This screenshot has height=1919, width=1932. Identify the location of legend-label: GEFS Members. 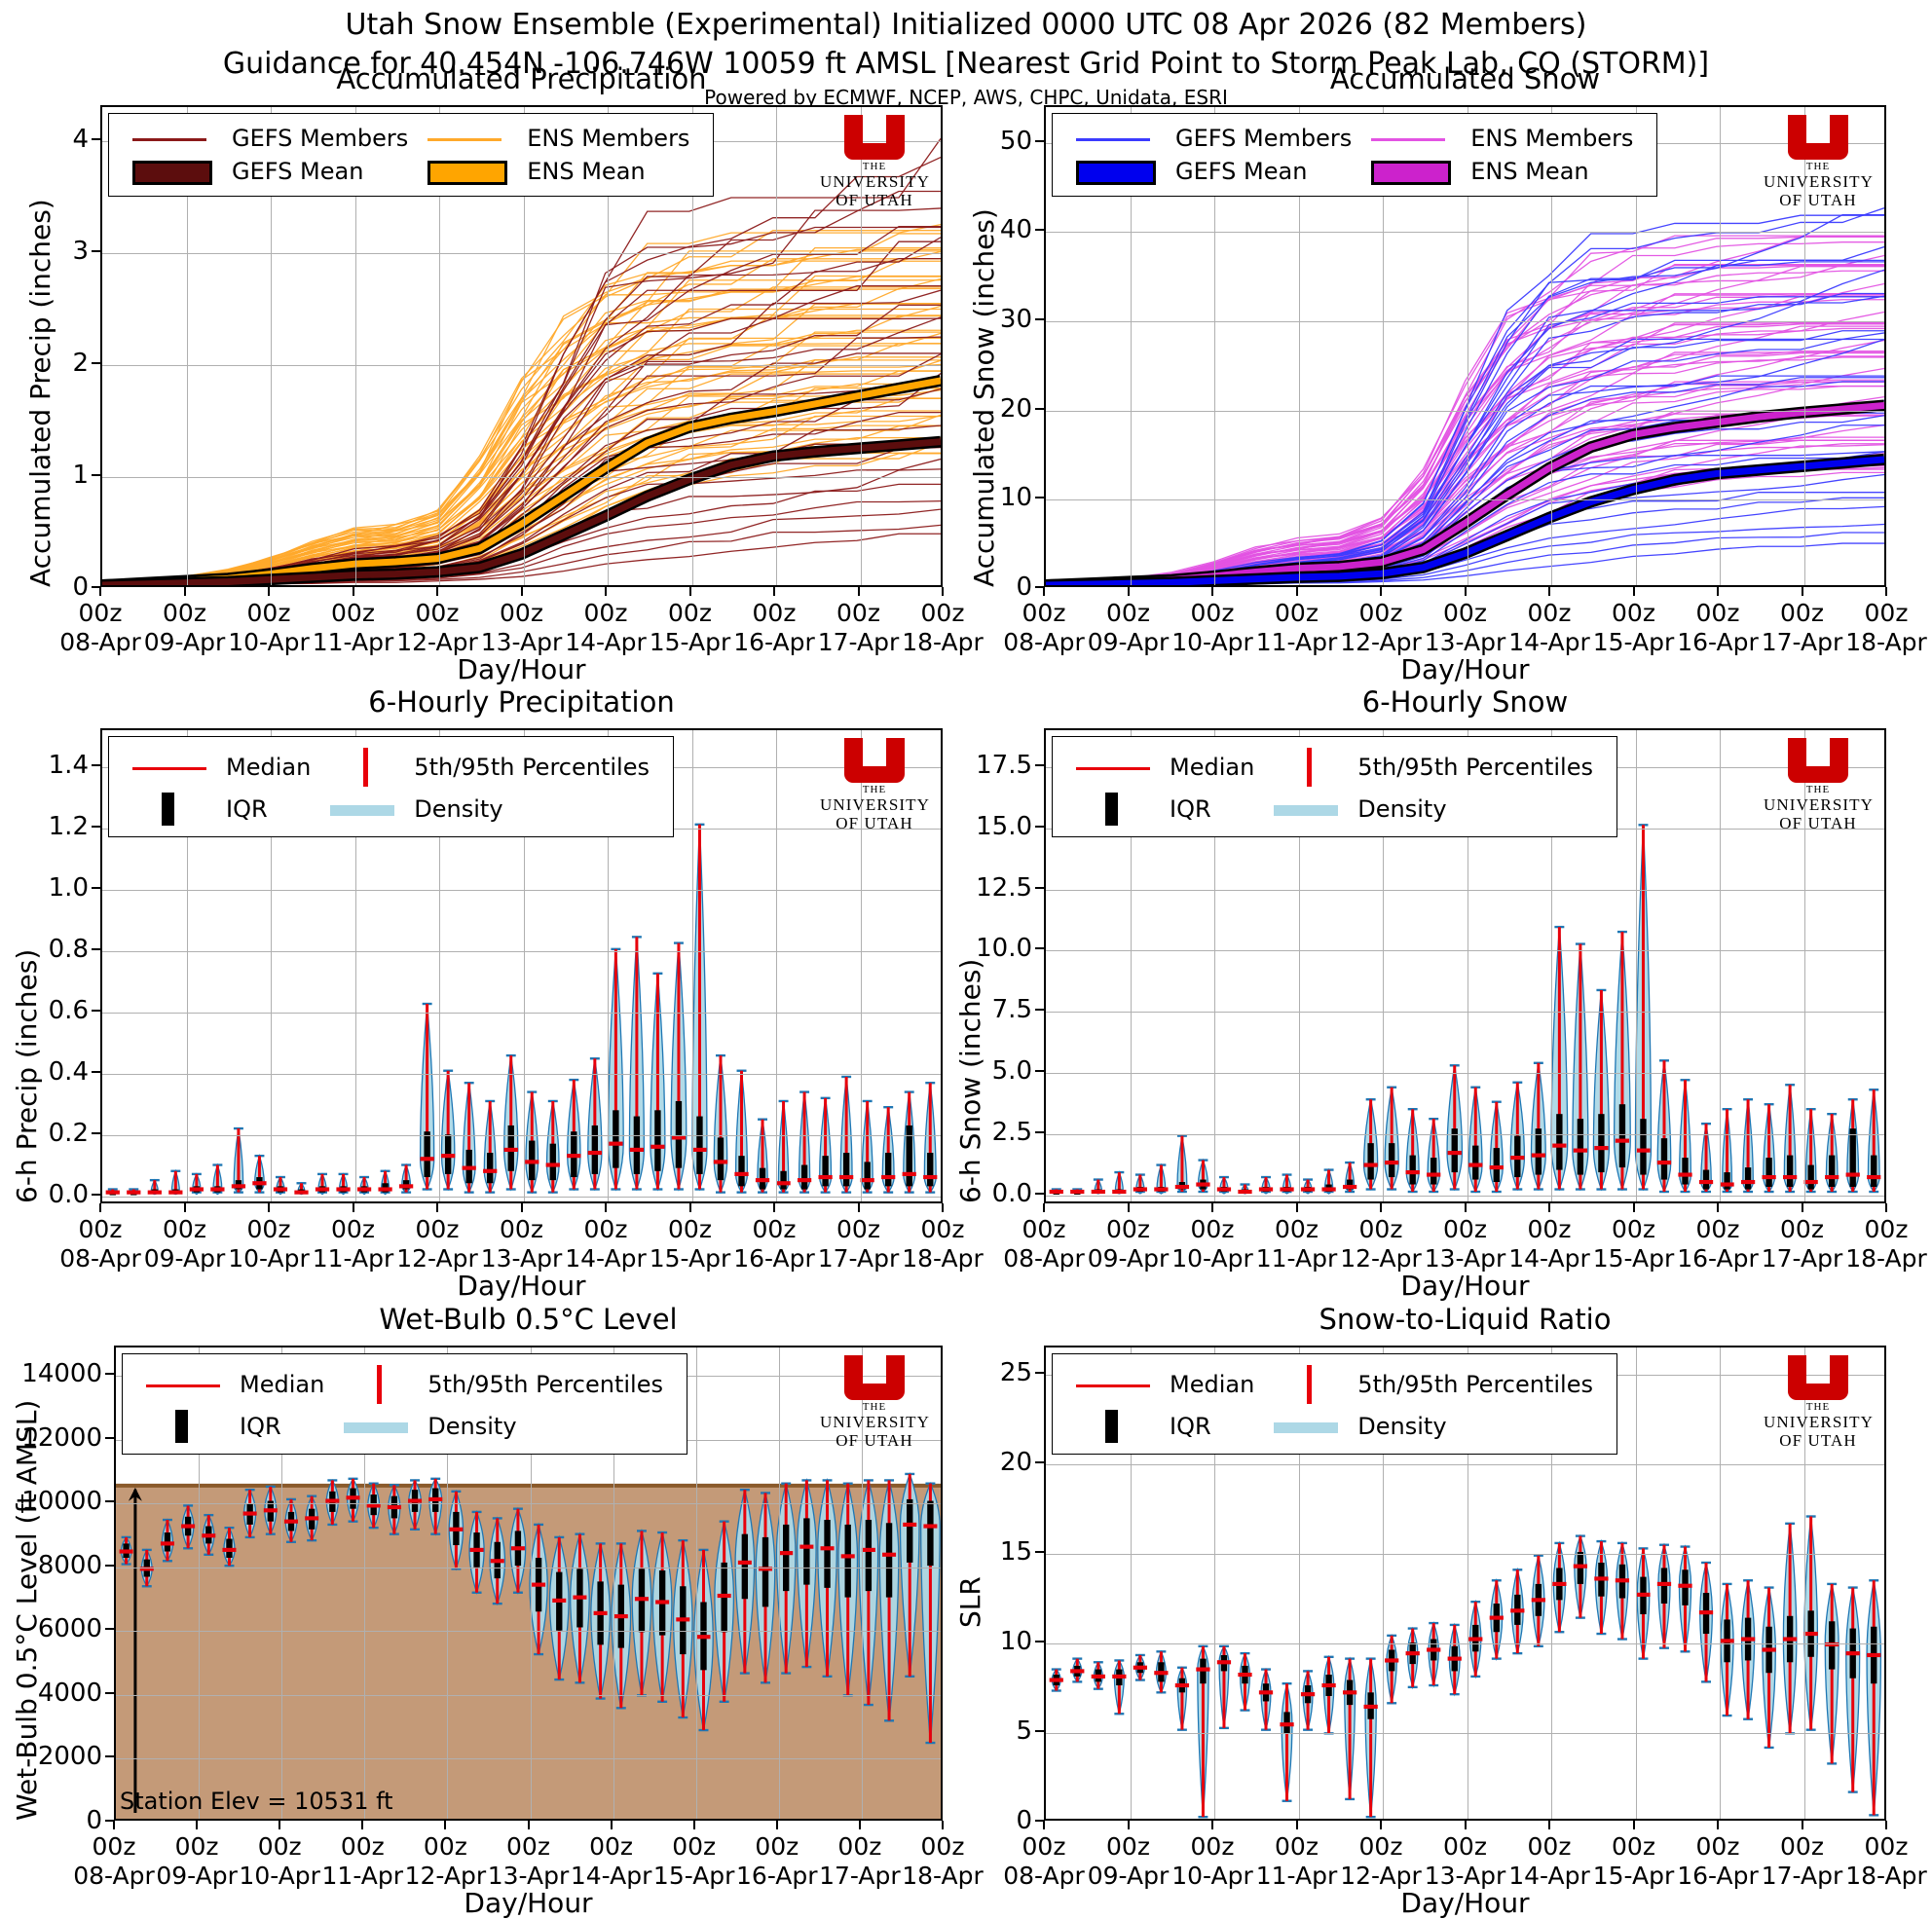
(320, 138).